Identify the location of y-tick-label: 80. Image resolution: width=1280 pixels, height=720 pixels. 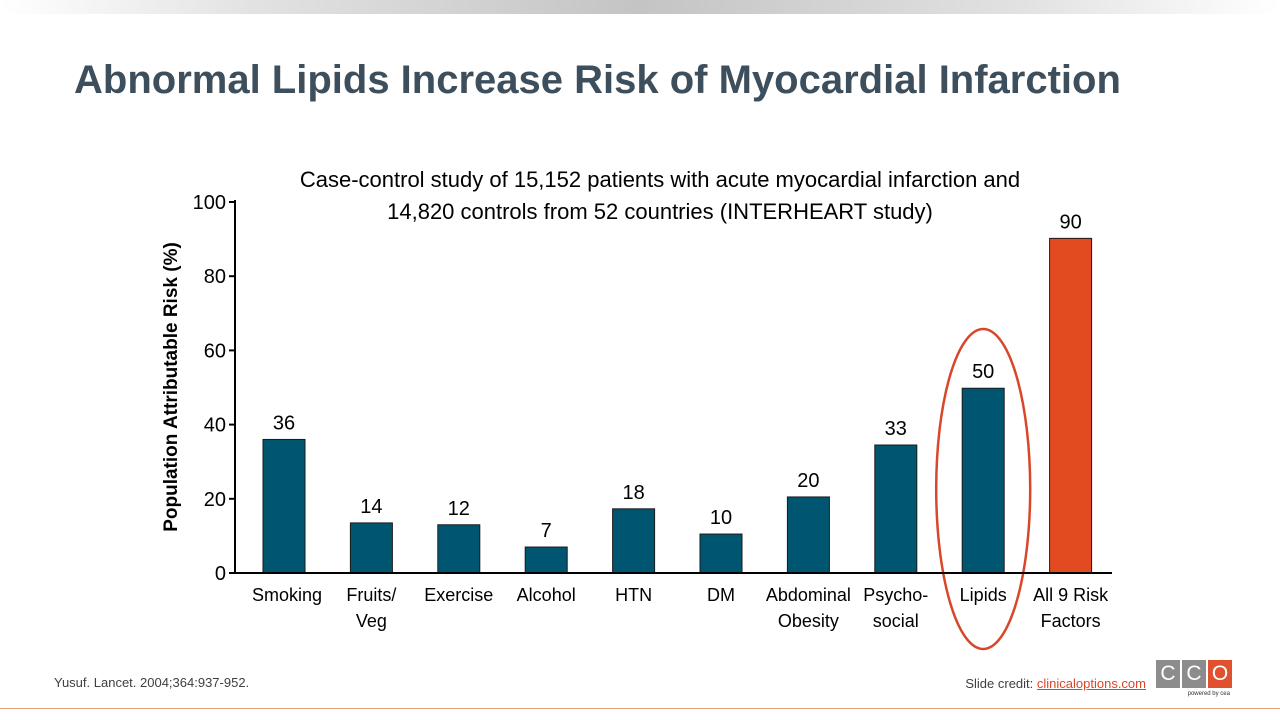
(215, 277).